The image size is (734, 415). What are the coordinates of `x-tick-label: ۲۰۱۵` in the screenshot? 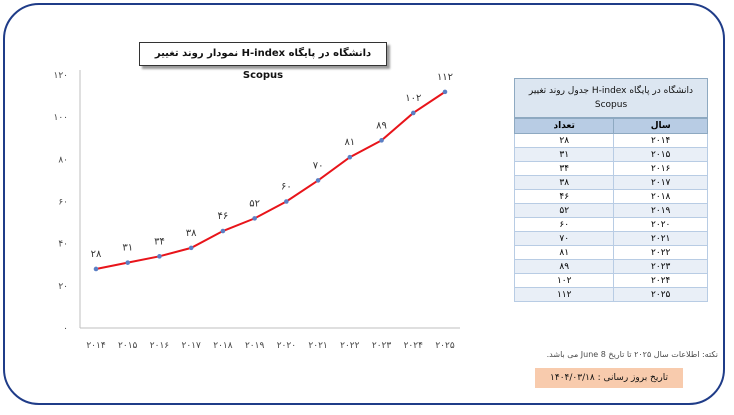 It's located at (128, 346).